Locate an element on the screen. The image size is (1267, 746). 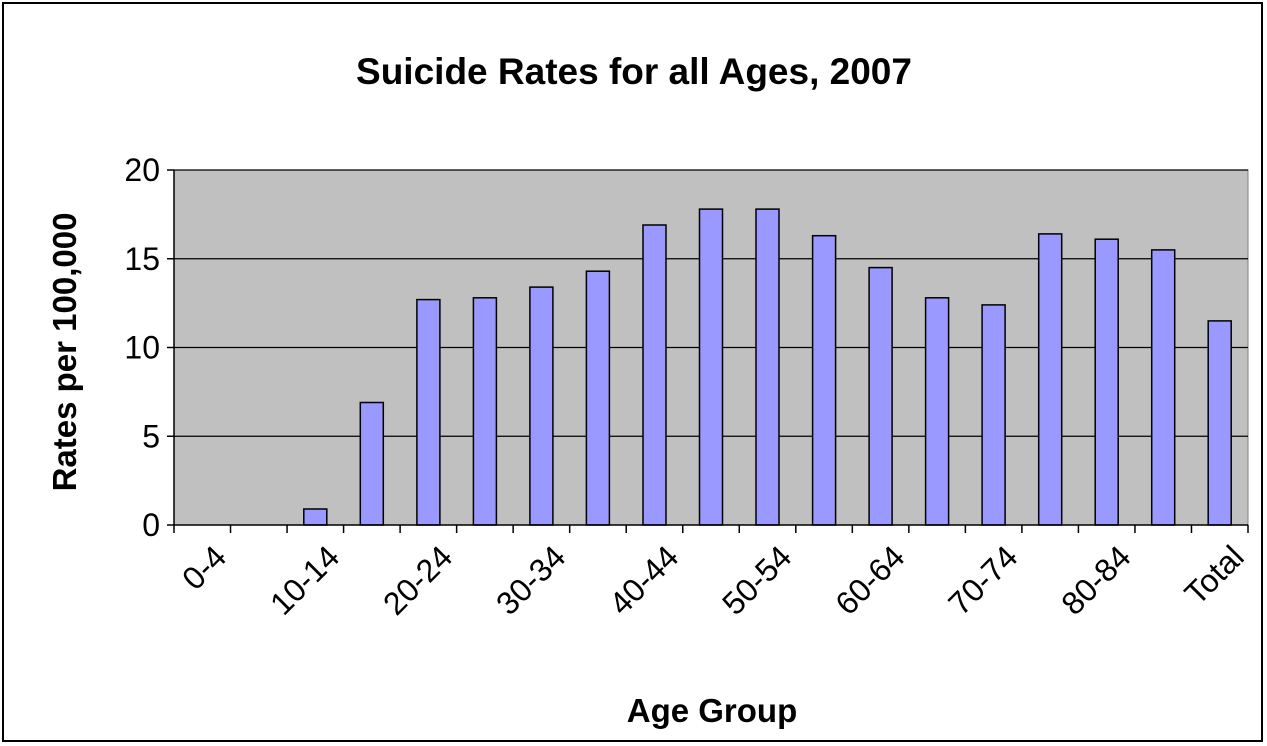
bar-85+ is located at coordinates (1163, 387).